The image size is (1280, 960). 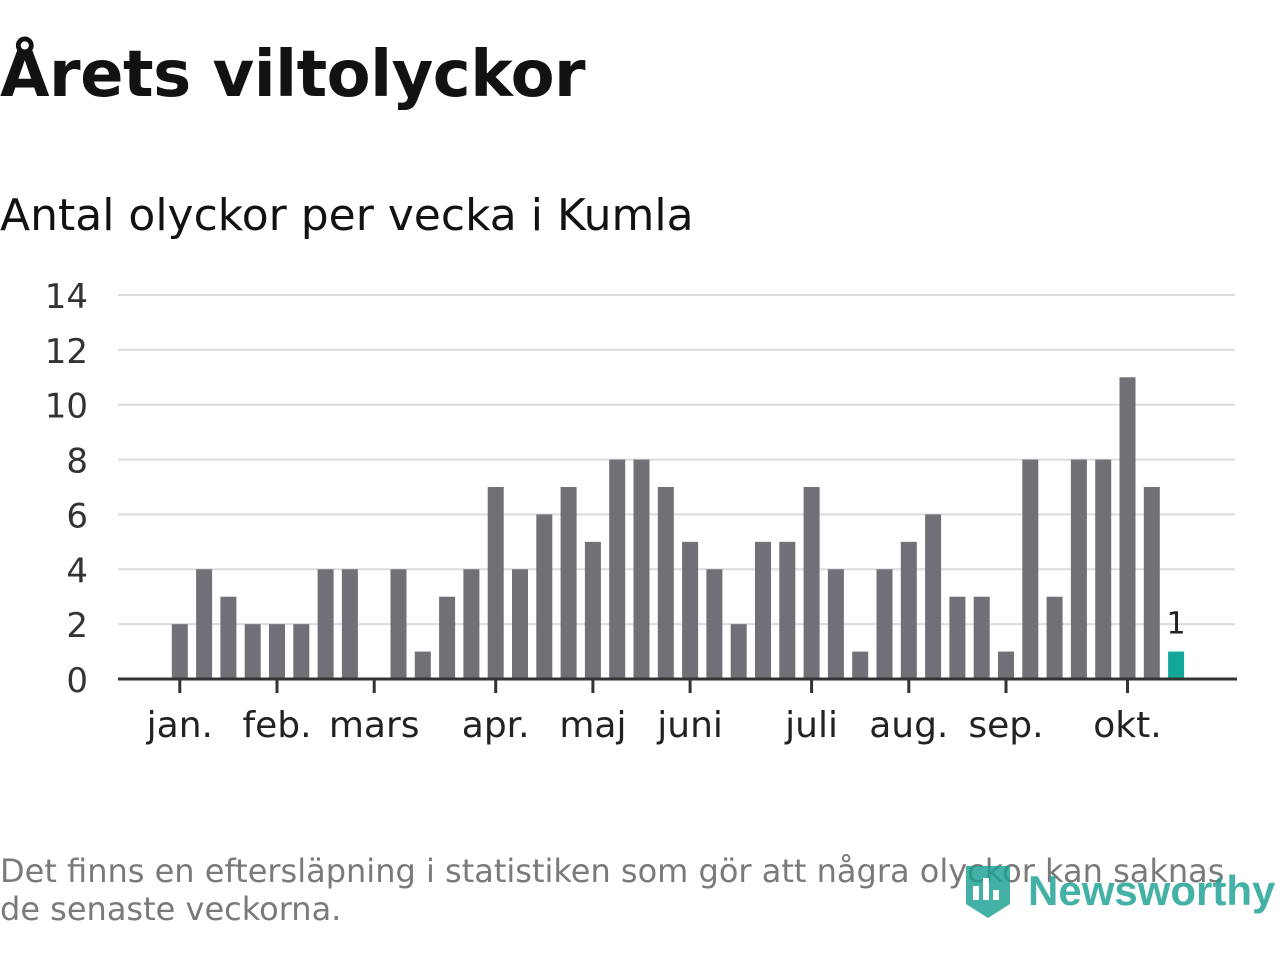 I want to click on newsworthy-logo: Newsworthy, so click(x=1118, y=891).